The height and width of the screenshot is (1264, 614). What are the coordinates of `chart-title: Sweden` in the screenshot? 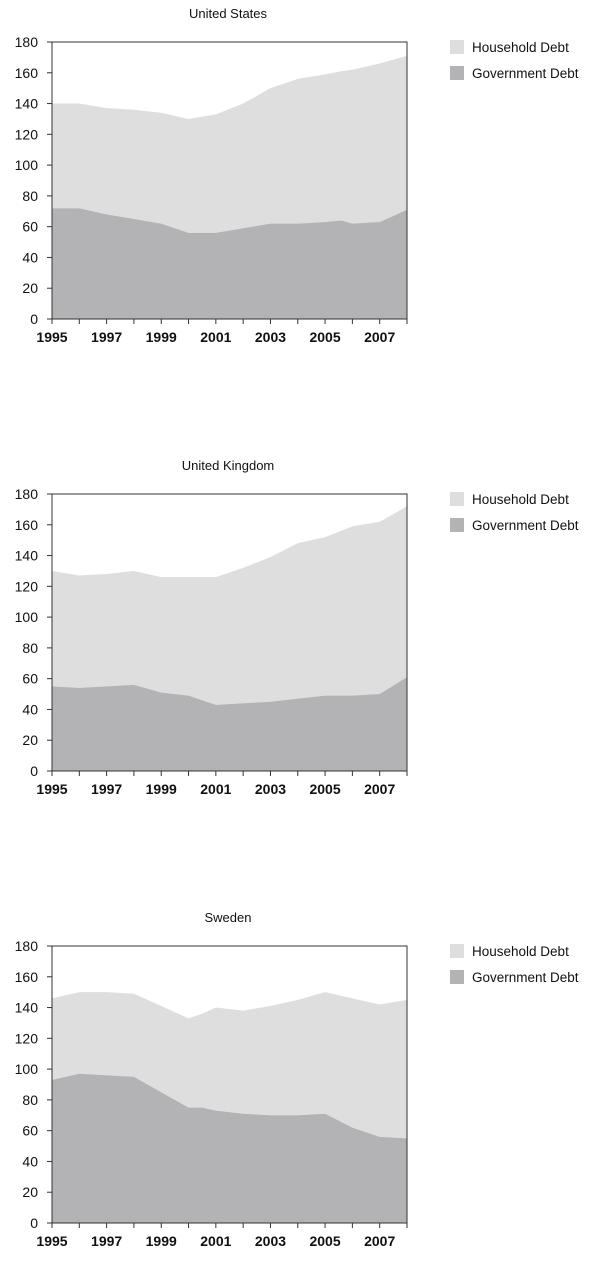 It's located at (228, 917).